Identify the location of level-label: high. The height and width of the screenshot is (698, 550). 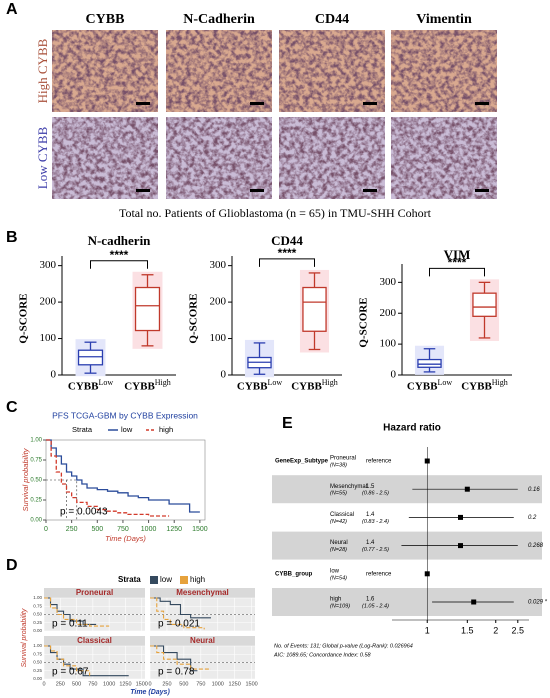
(335, 600).